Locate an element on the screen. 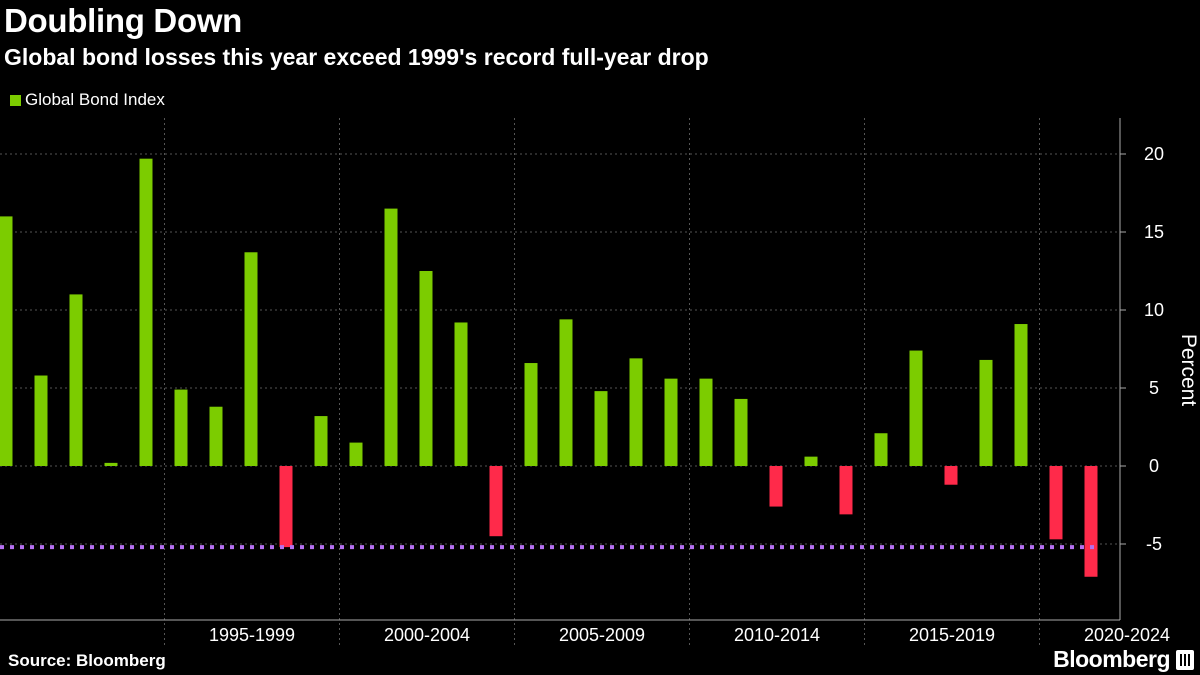  bloomberg-icon is located at coordinates (1185, 660).